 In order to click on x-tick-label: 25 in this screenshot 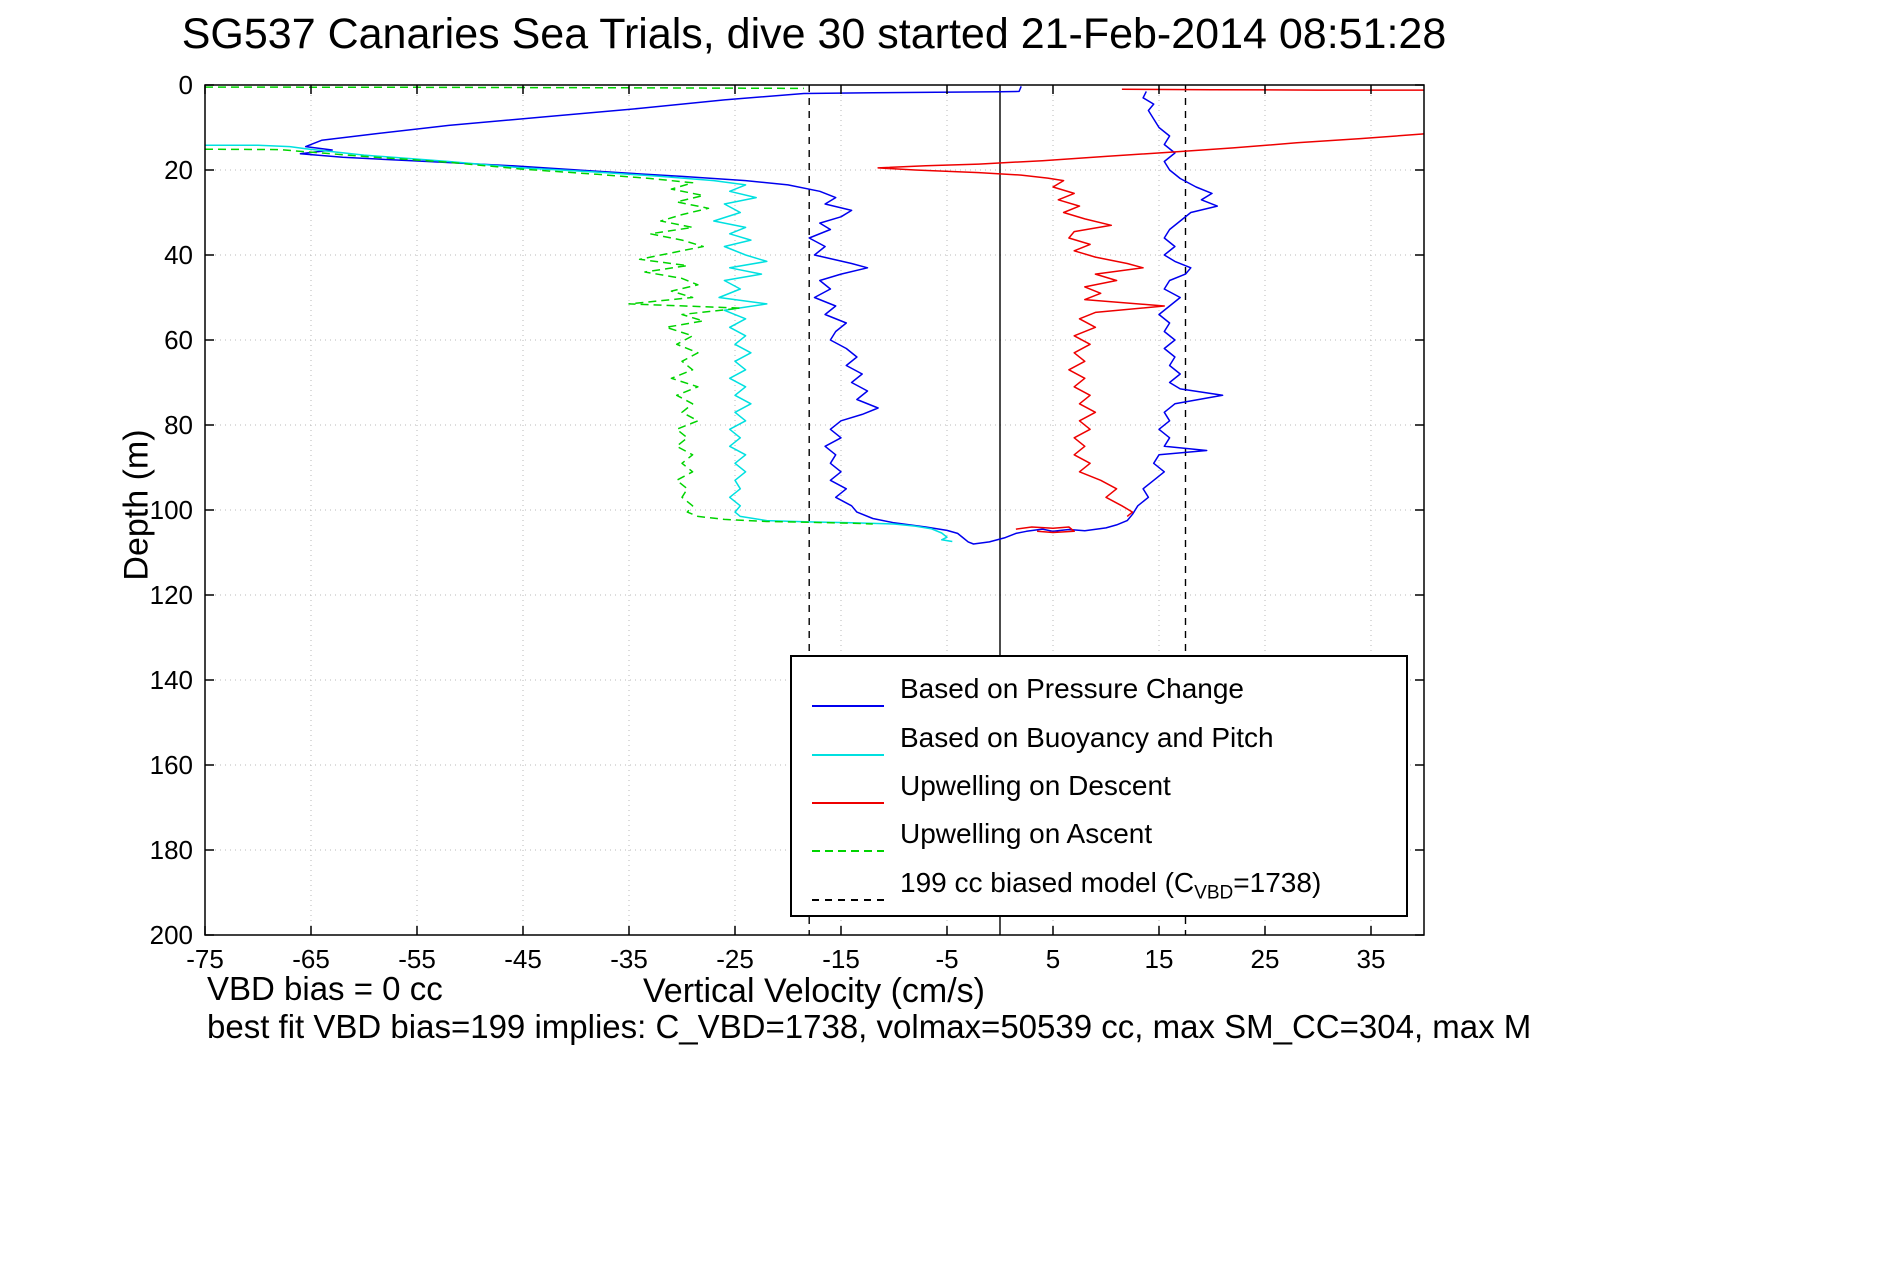, I will do `click(1265, 959)`.